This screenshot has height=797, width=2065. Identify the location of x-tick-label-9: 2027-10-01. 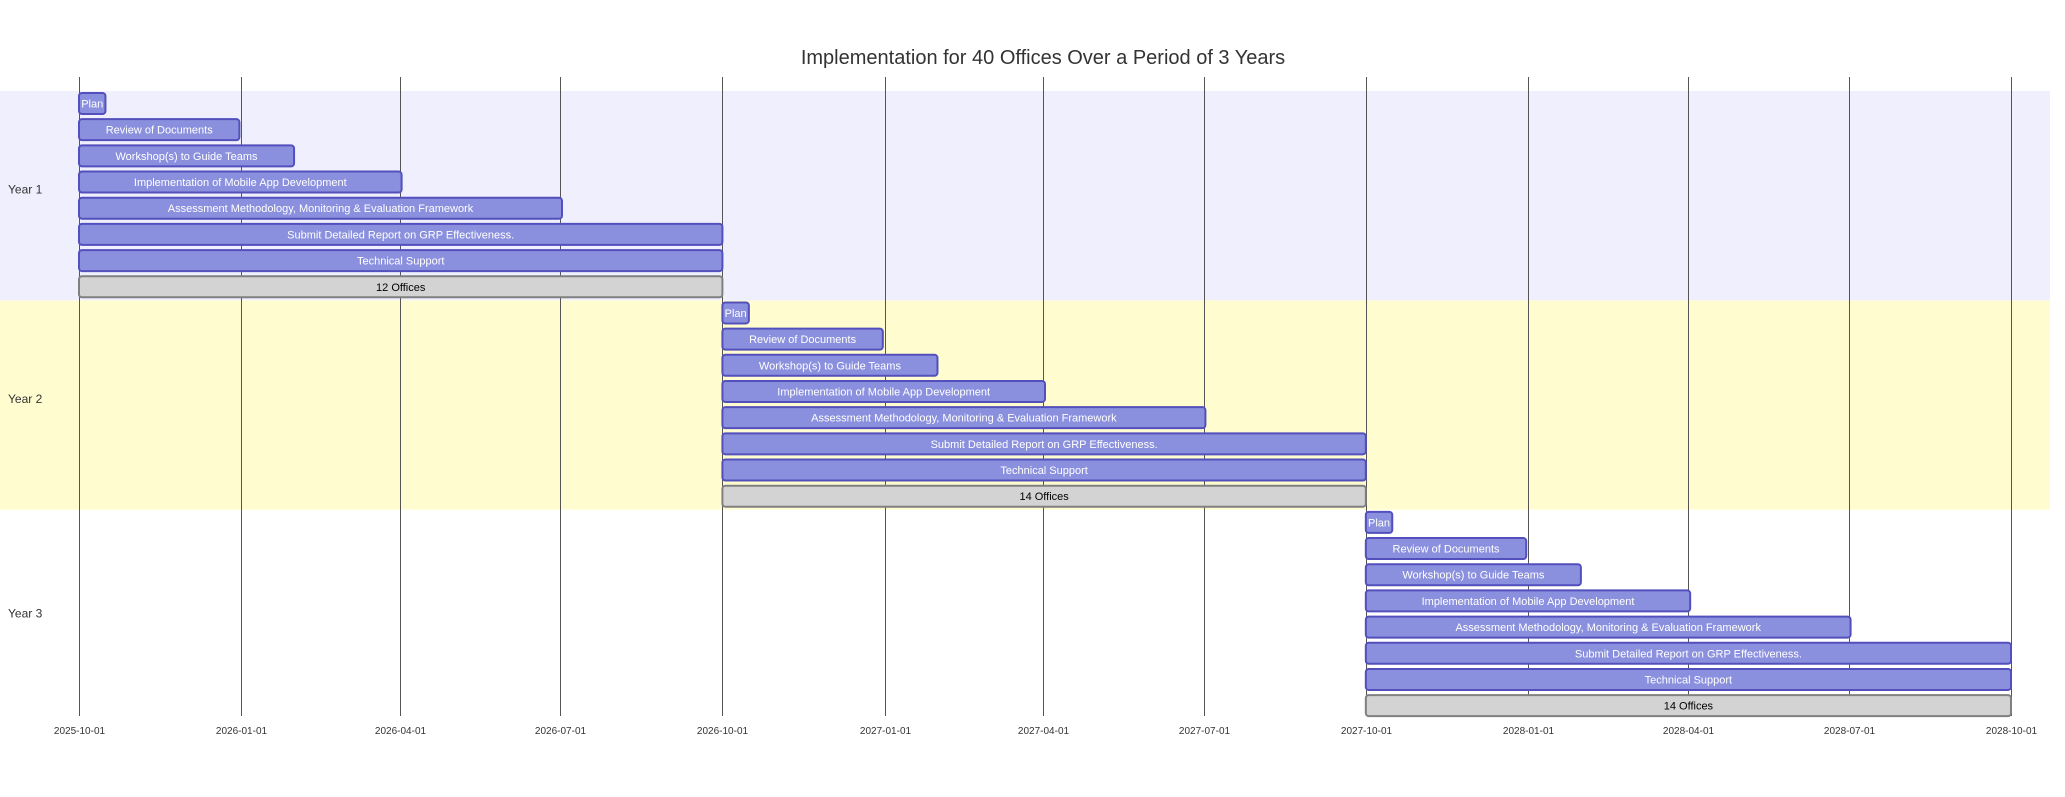
(1367, 731).